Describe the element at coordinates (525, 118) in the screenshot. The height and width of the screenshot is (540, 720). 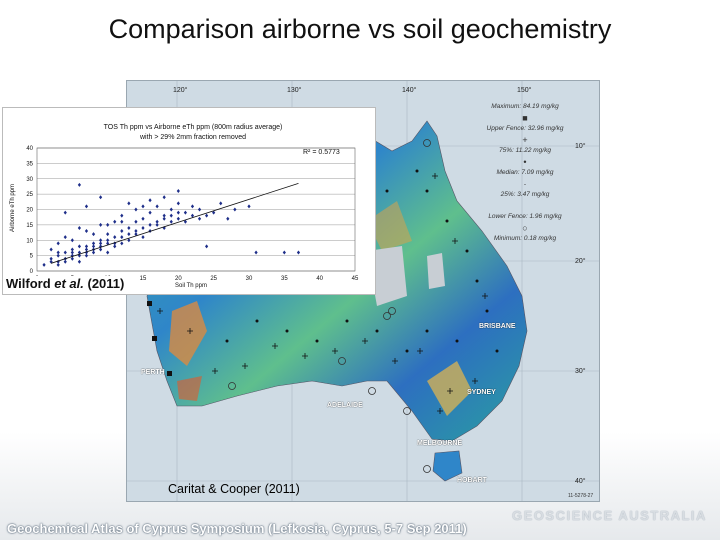
I see `legend-square-icon: ■` at that location.